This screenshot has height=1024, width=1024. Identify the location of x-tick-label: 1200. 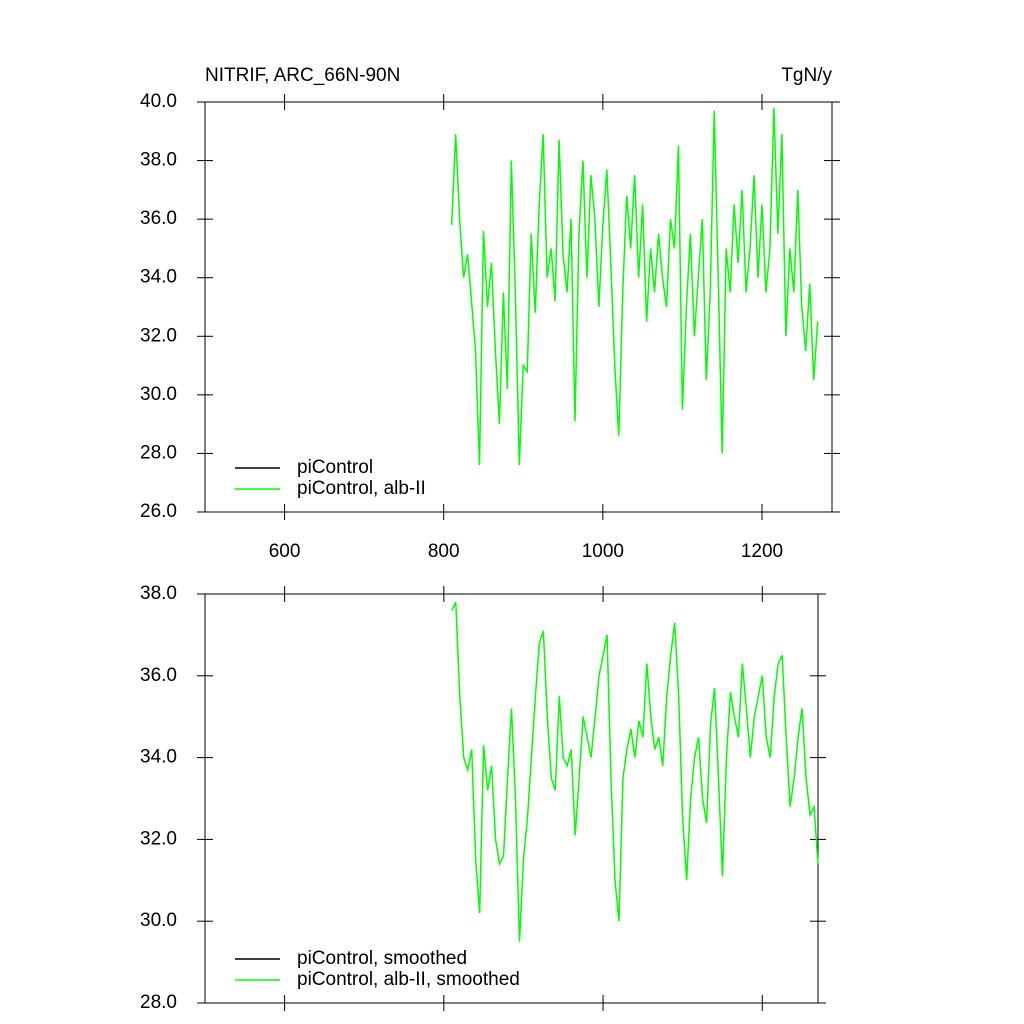
(762, 551).